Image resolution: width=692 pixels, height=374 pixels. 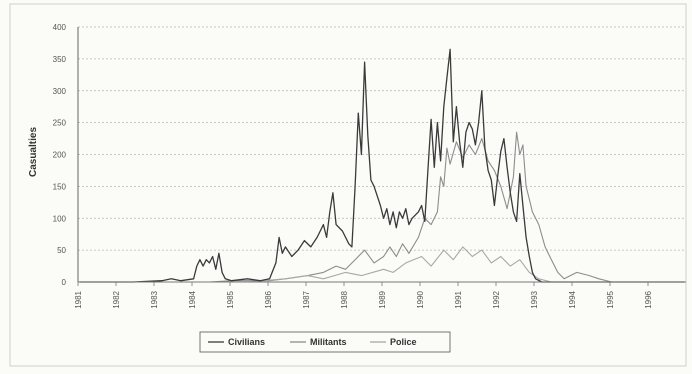 I want to click on y-tick-label: 350, so click(x=60, y=59).